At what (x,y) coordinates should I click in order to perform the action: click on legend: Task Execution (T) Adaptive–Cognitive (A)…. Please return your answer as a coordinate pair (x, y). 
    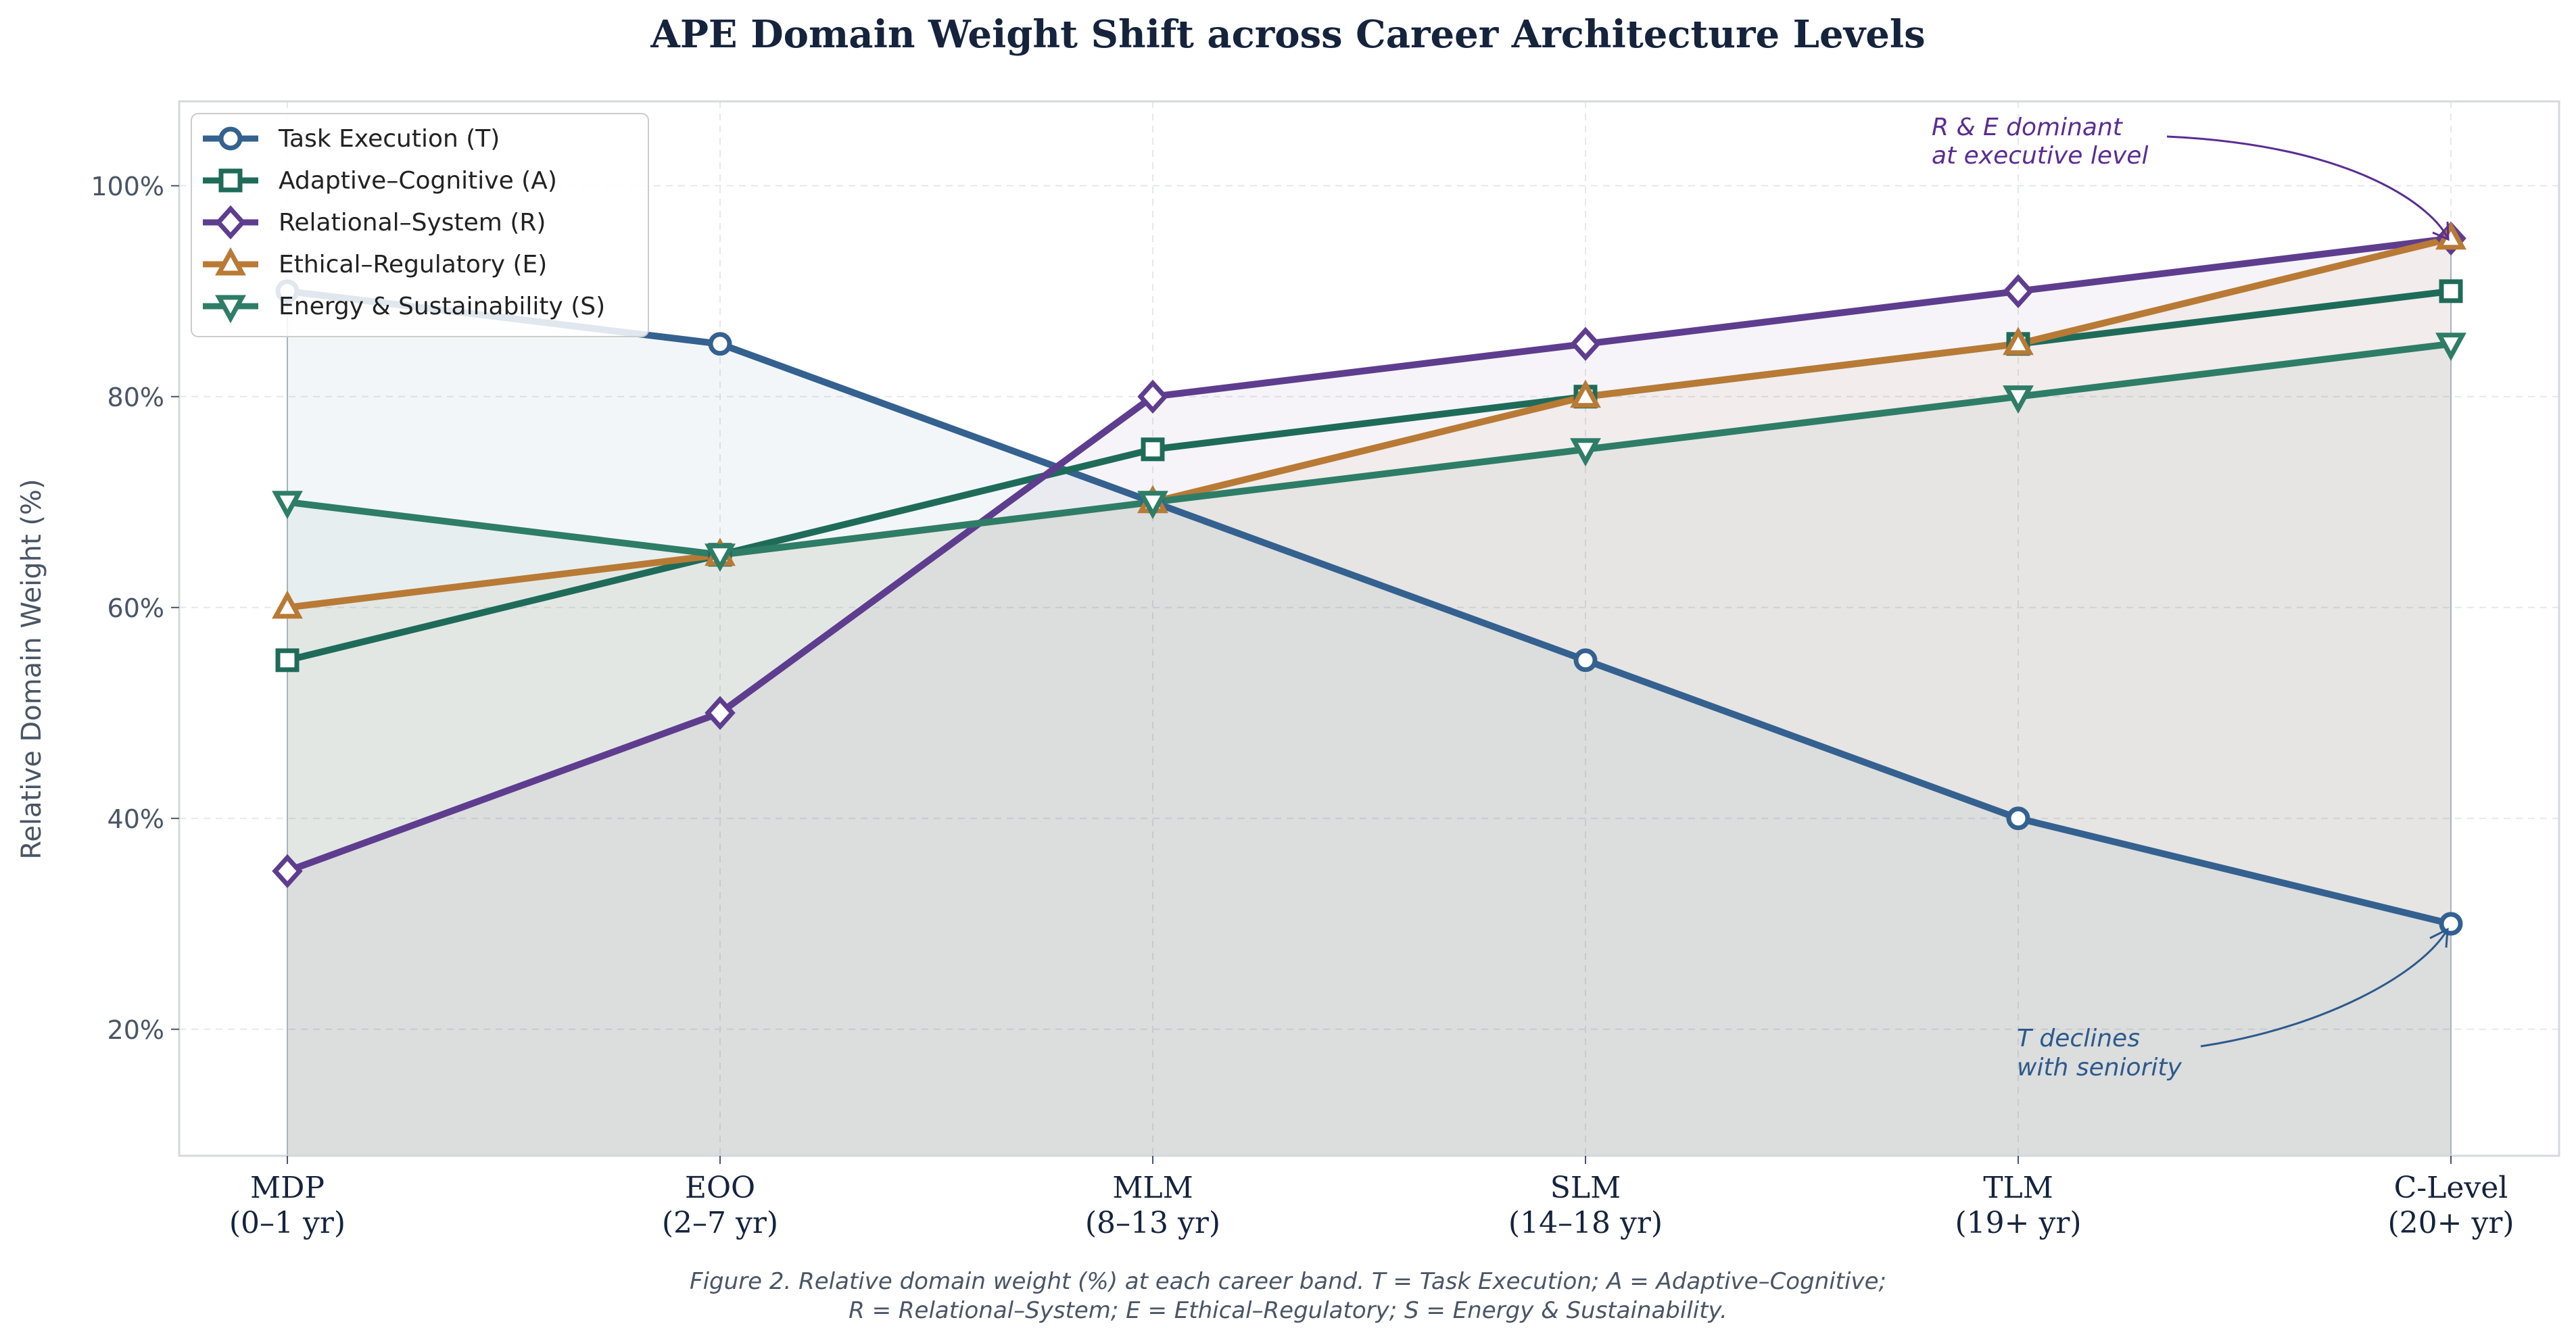
    Looking at the image, I should click on (420, 225).